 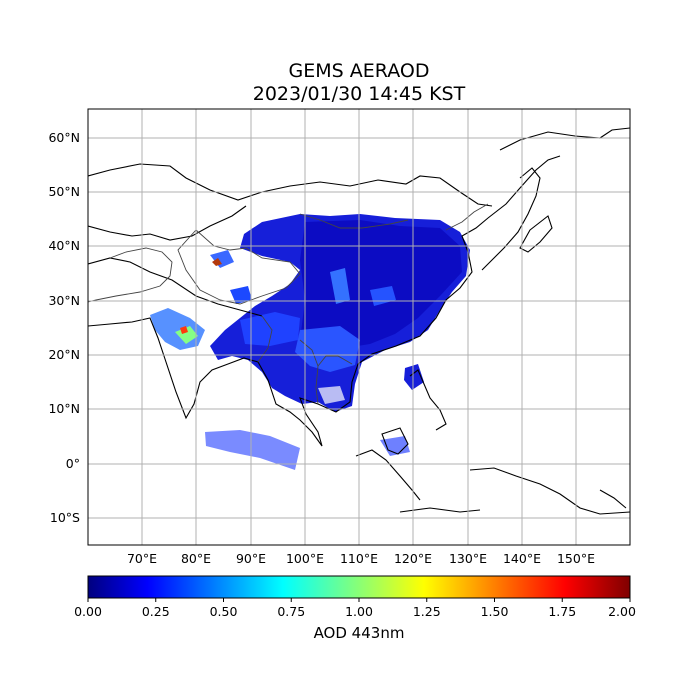 What do you see at coordinates (251, 558) in the screenshot?
I see `lon-tick-label: 90°E` at bounding box center [251, 558].